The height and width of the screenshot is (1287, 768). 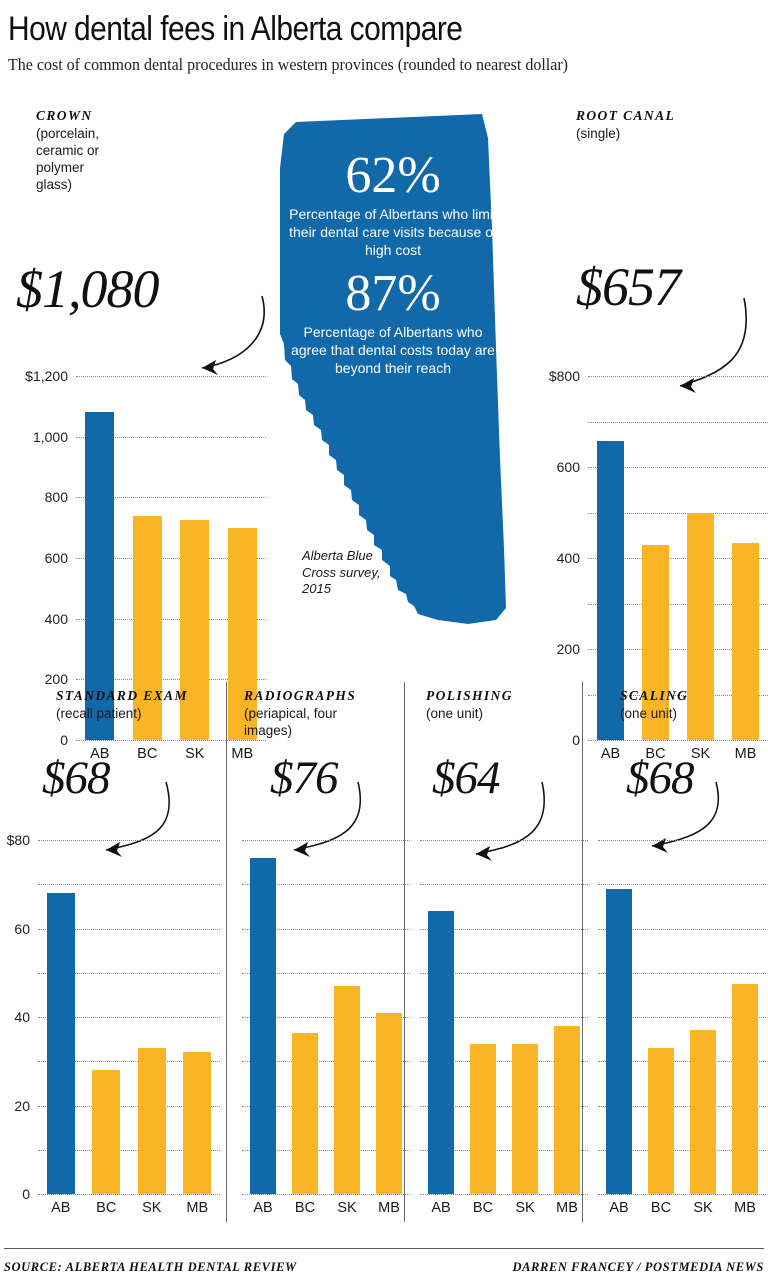 I want to click on chart-title-root-canal: ROOT CANAL, so click(x=626, y=115).